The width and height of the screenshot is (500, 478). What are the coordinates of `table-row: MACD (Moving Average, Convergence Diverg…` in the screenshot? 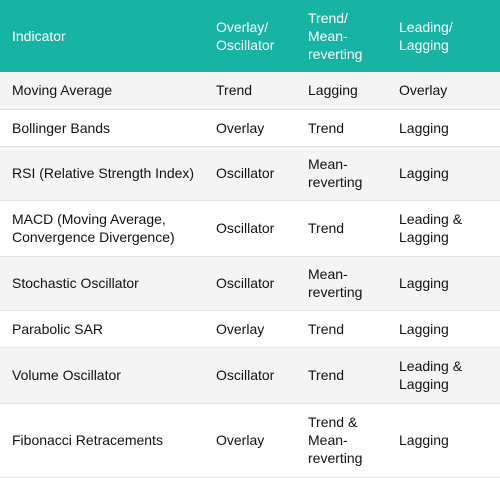 It's located at (250, 228).